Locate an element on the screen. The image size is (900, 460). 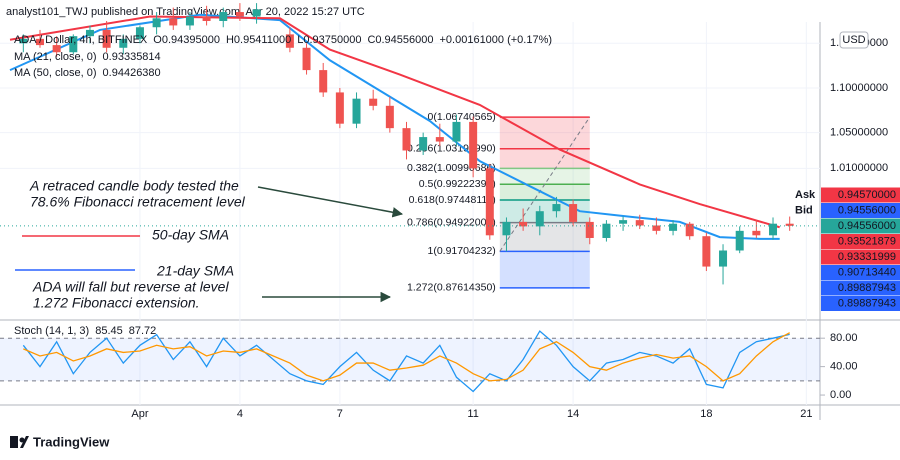
legend-value: +0.00161000 (+0.17%) is located at coordinates (496, 40).